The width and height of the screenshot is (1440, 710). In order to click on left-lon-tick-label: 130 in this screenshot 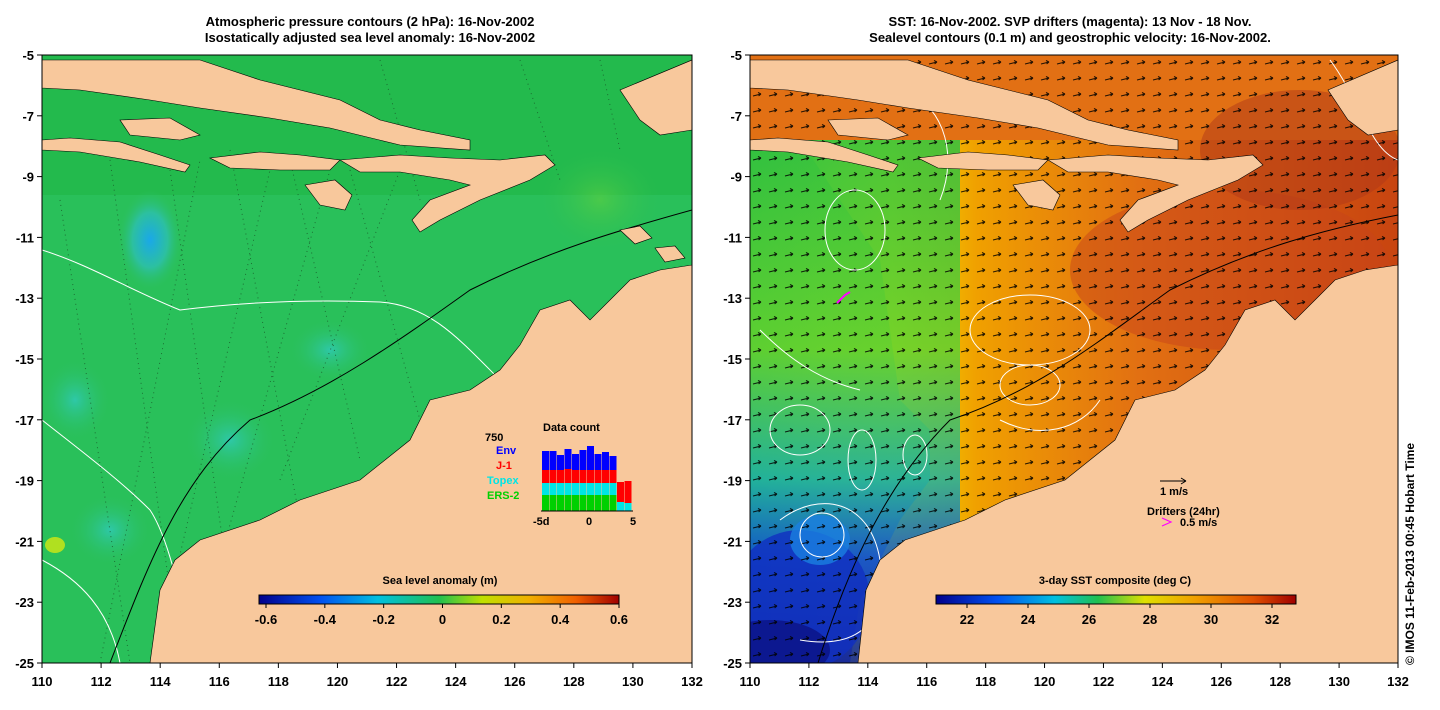, I will do `click(633, 681)`.